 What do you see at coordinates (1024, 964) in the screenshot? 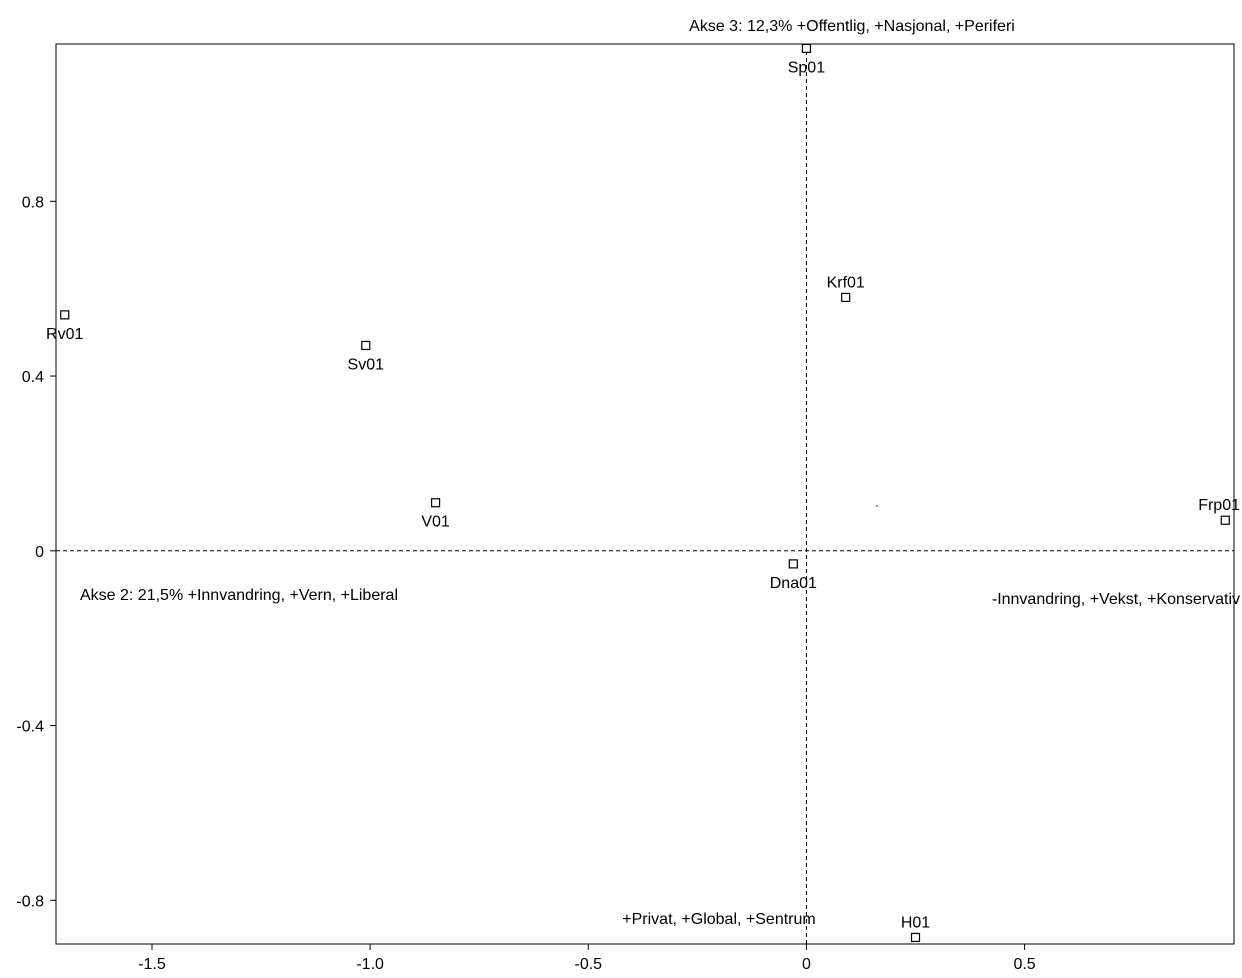
I see `x-tick-label: 0.5` at bounding box center [1024, 964].